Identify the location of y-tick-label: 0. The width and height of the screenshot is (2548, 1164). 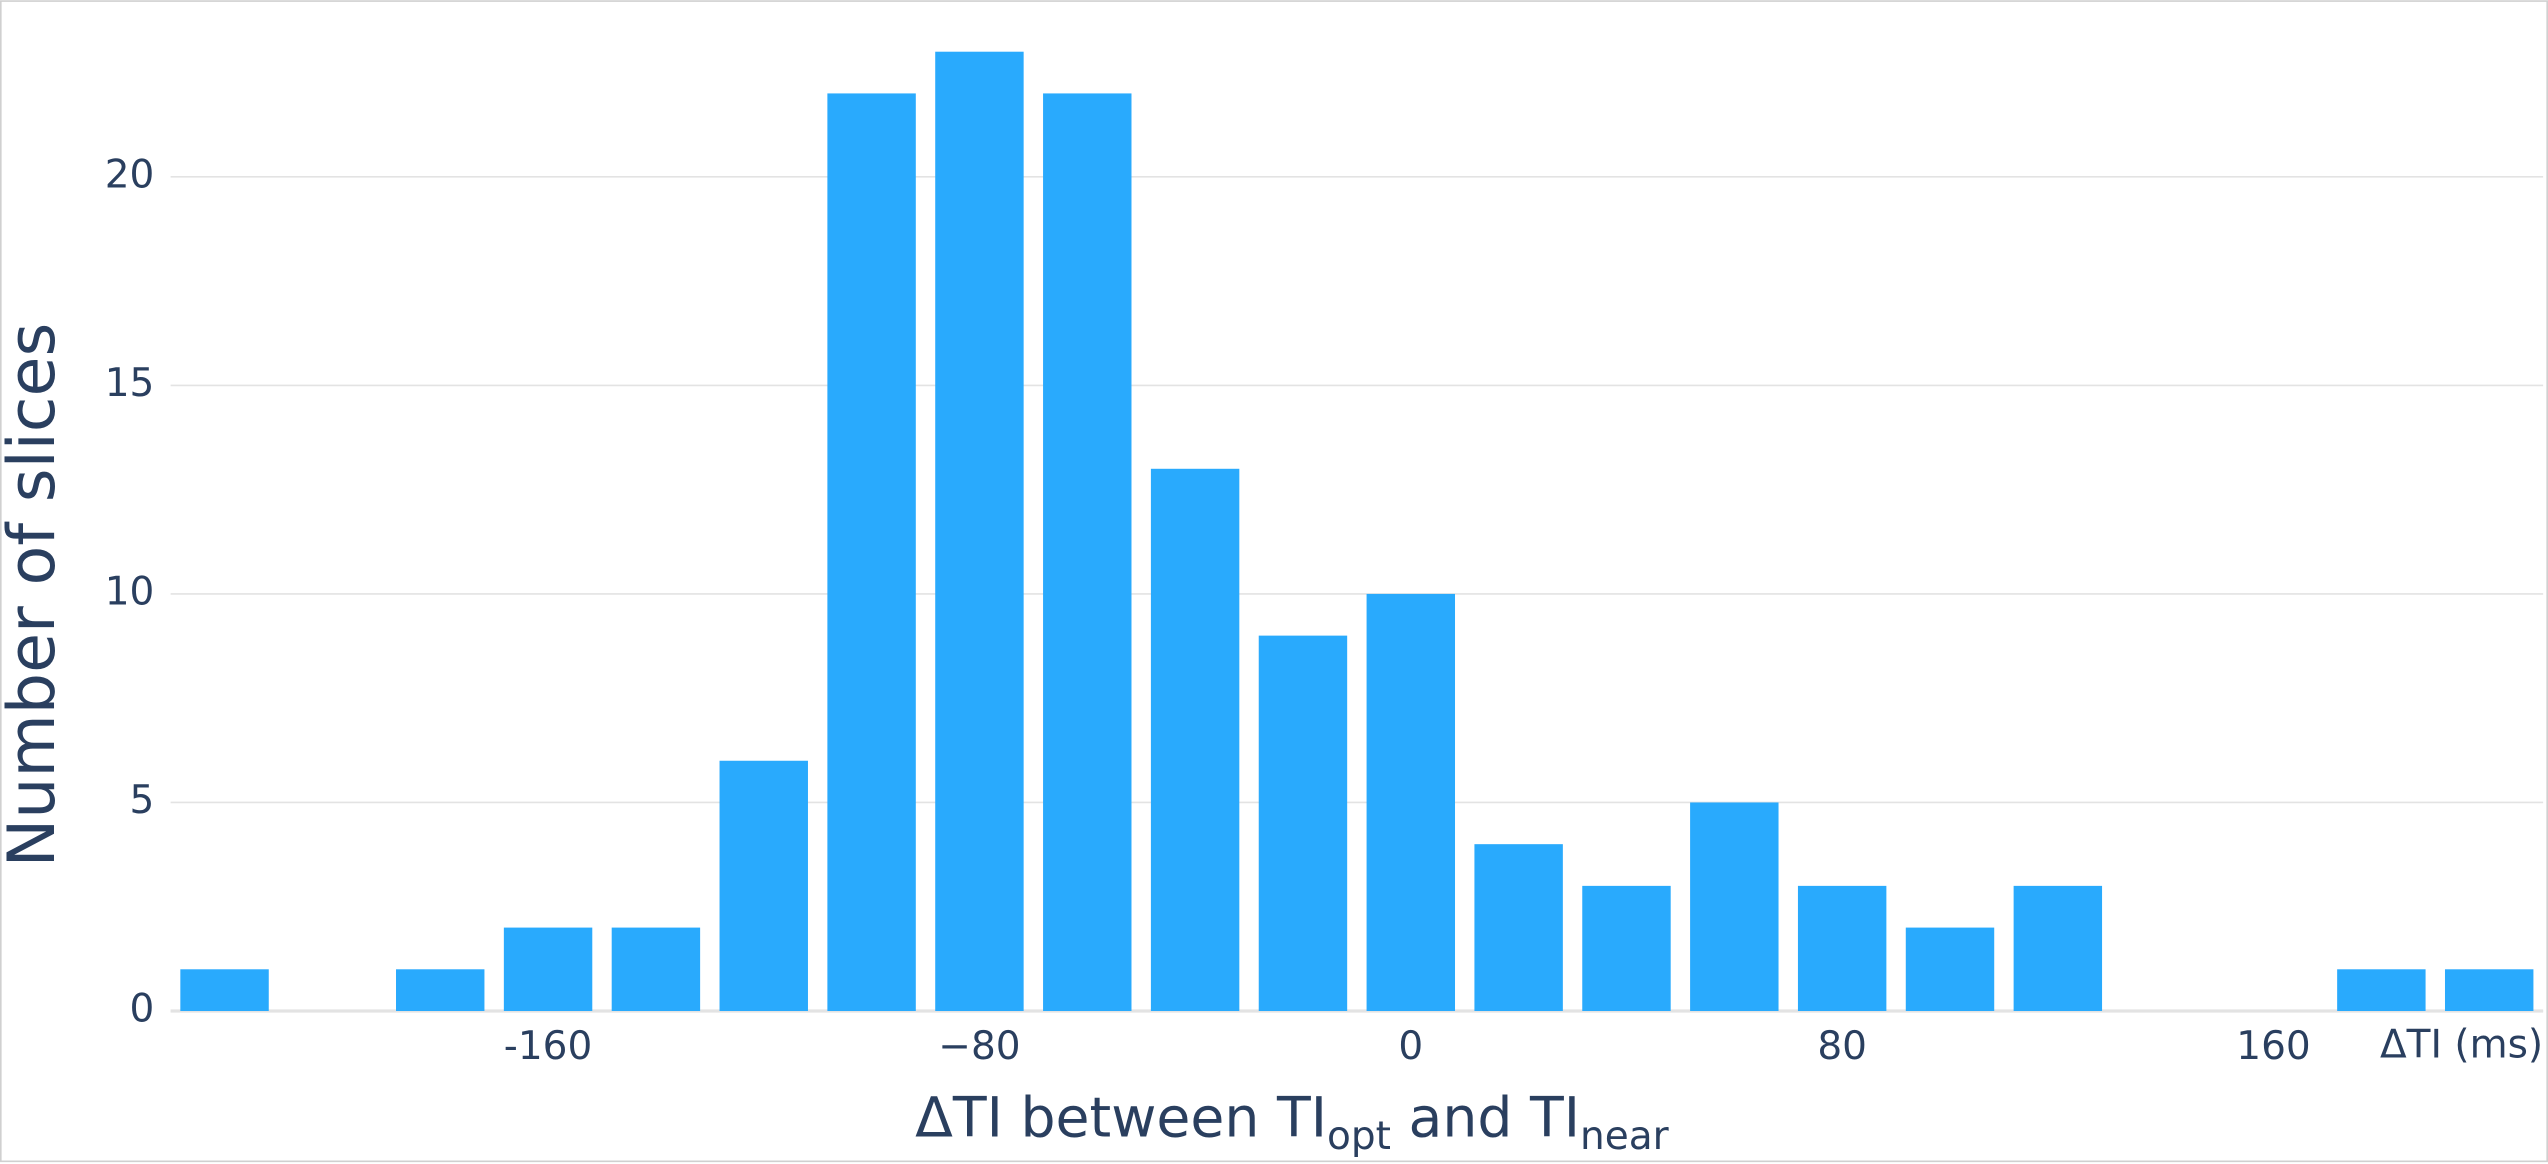
(142, 1009).